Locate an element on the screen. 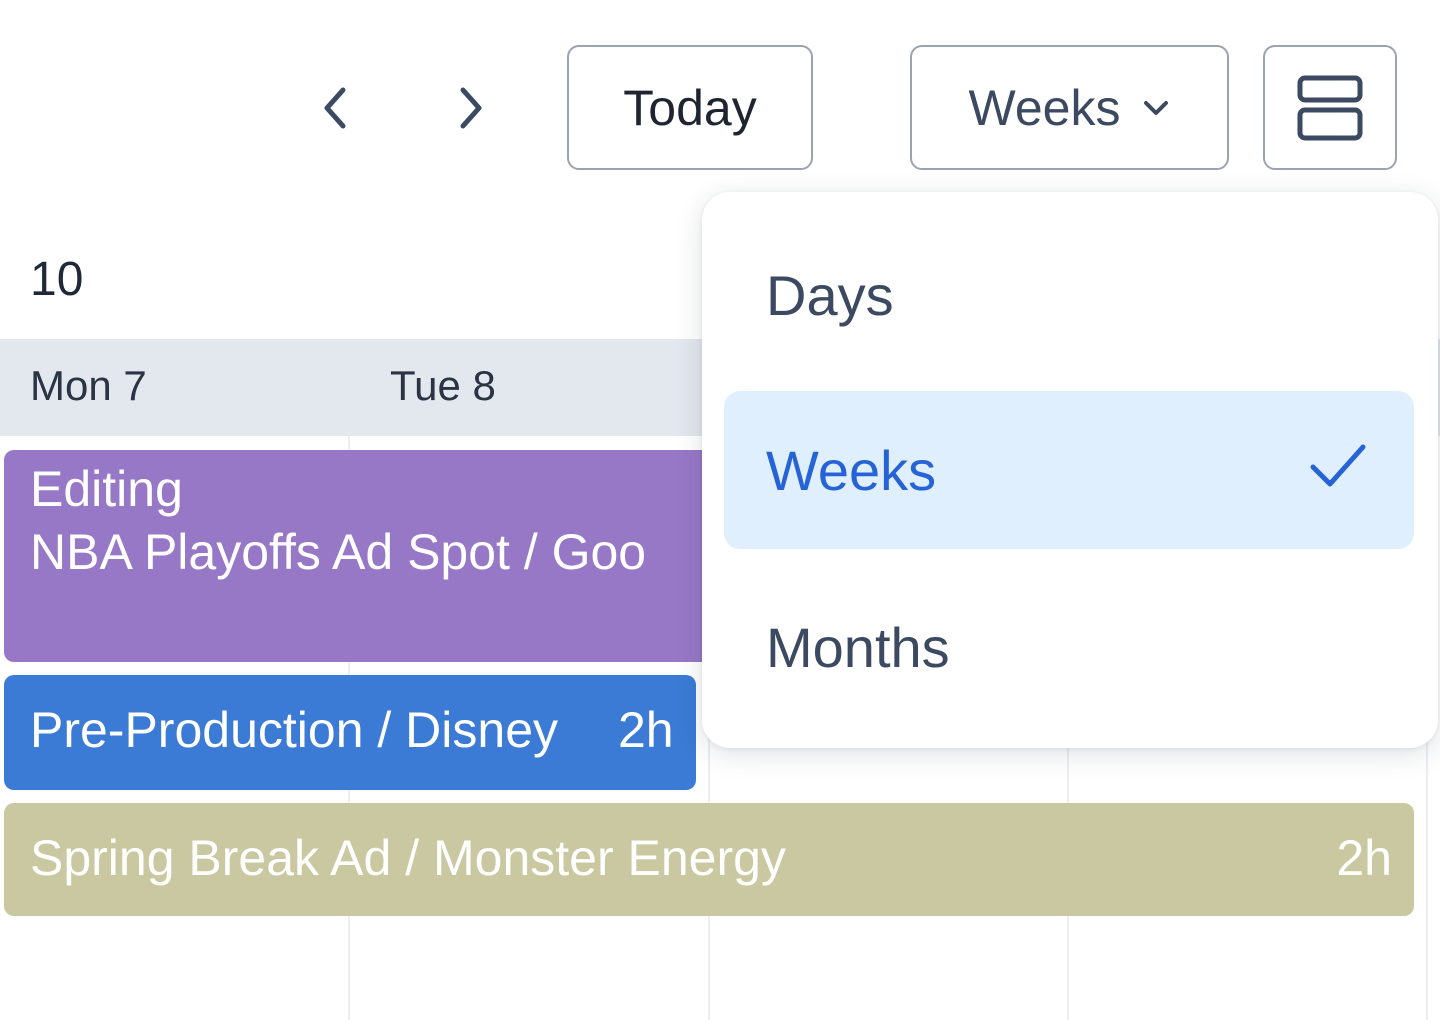 This screenshot has height=1020, width=1440. today-button: Today is located at coordinates (690, 107).